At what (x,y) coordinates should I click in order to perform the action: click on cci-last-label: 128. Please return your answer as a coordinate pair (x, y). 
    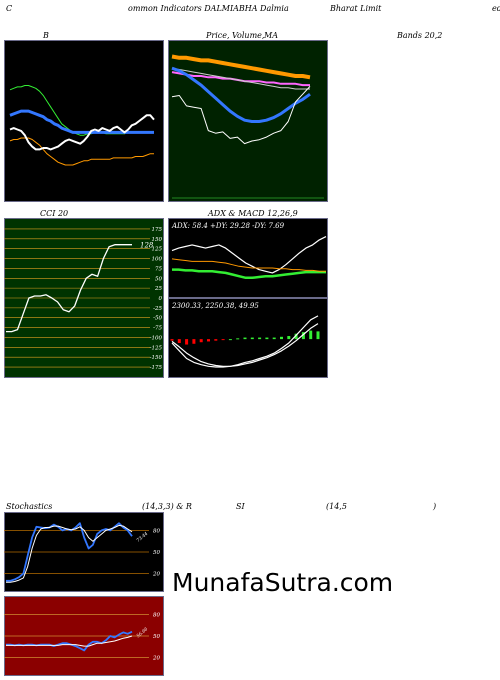
    Looking at the image, I should click on (147, 246).